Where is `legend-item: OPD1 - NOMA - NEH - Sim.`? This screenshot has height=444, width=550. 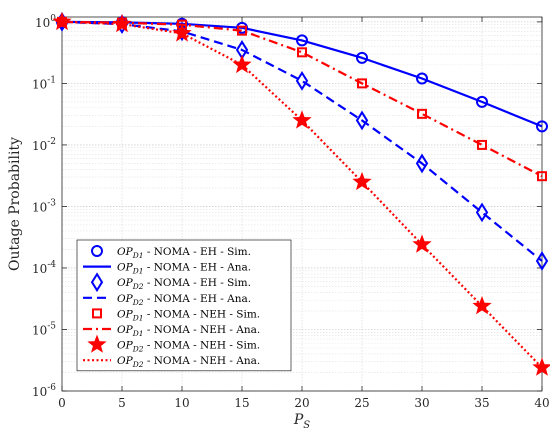 legend-item: OPD1 - NOMA - NEH - Sim. is located at coordinates (176, 315).